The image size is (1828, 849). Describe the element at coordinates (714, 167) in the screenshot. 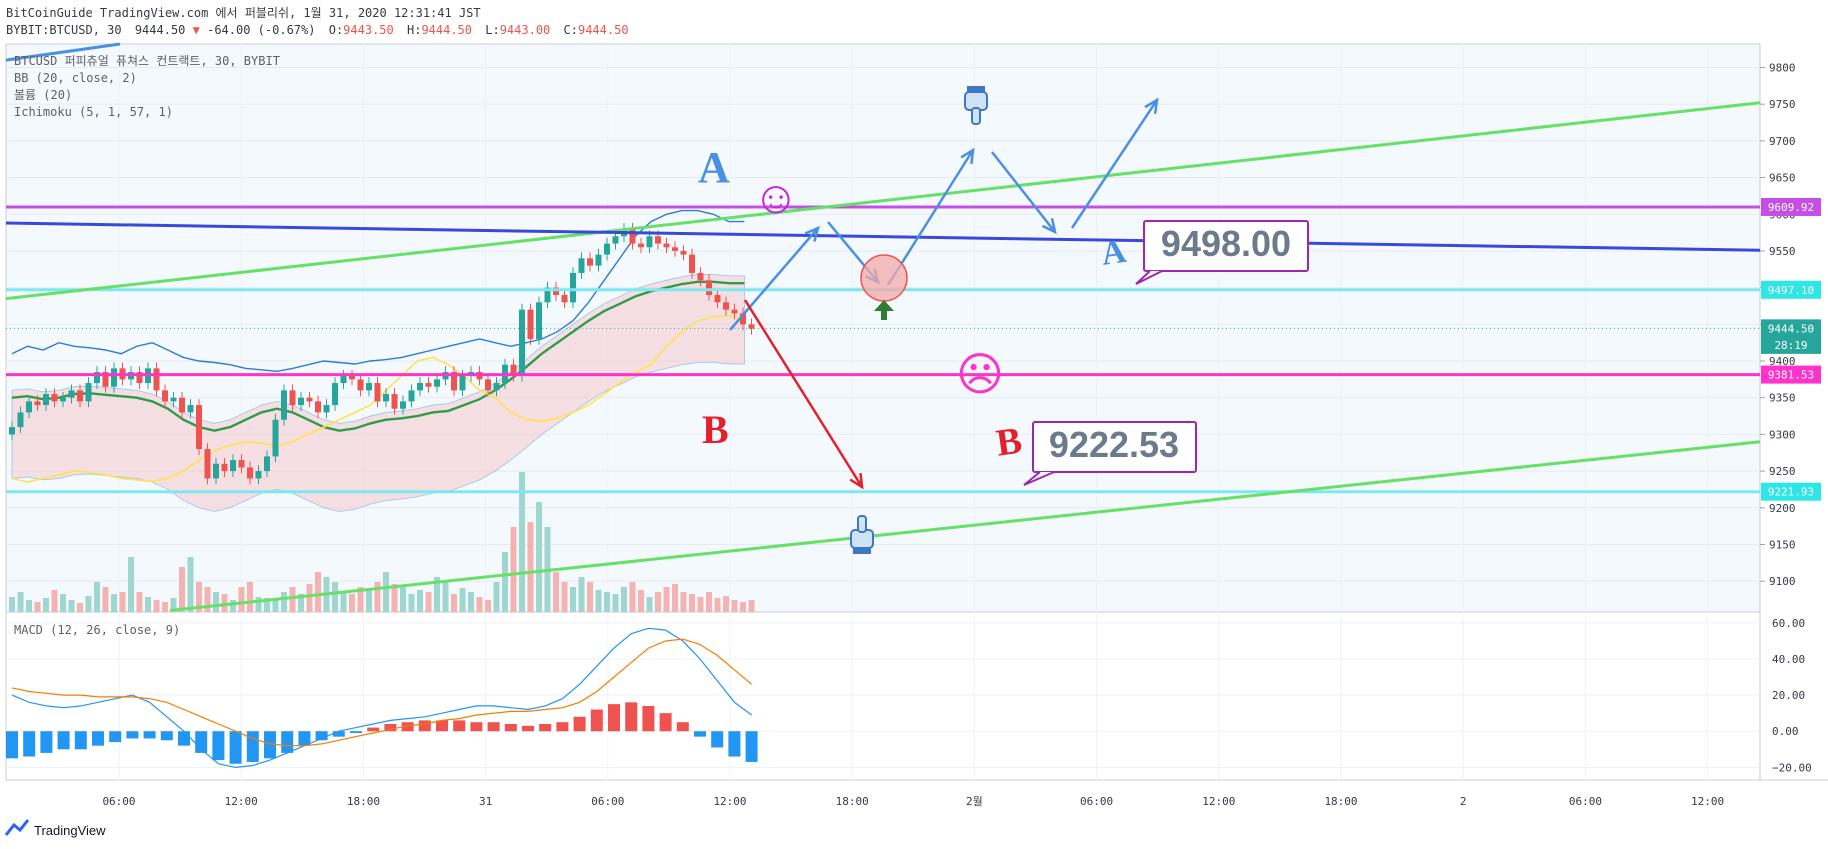

I see `annotation-a-upper: A` at that location.